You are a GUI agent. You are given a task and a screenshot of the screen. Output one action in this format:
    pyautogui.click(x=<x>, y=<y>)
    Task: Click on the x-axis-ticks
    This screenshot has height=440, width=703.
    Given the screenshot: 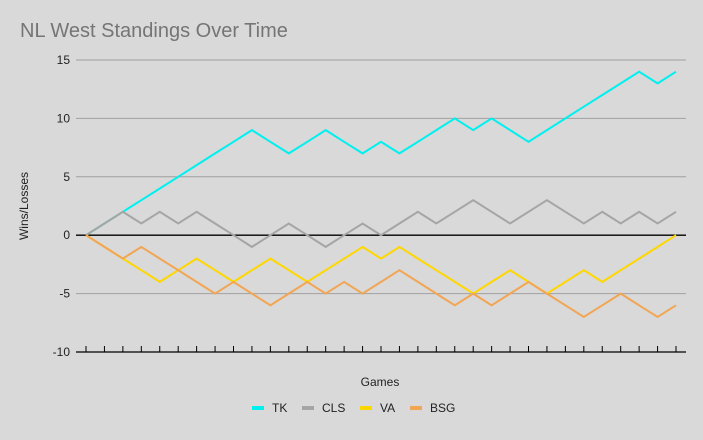 What is the action you would take?
    pyautogui.click(x=381, y=349)
    